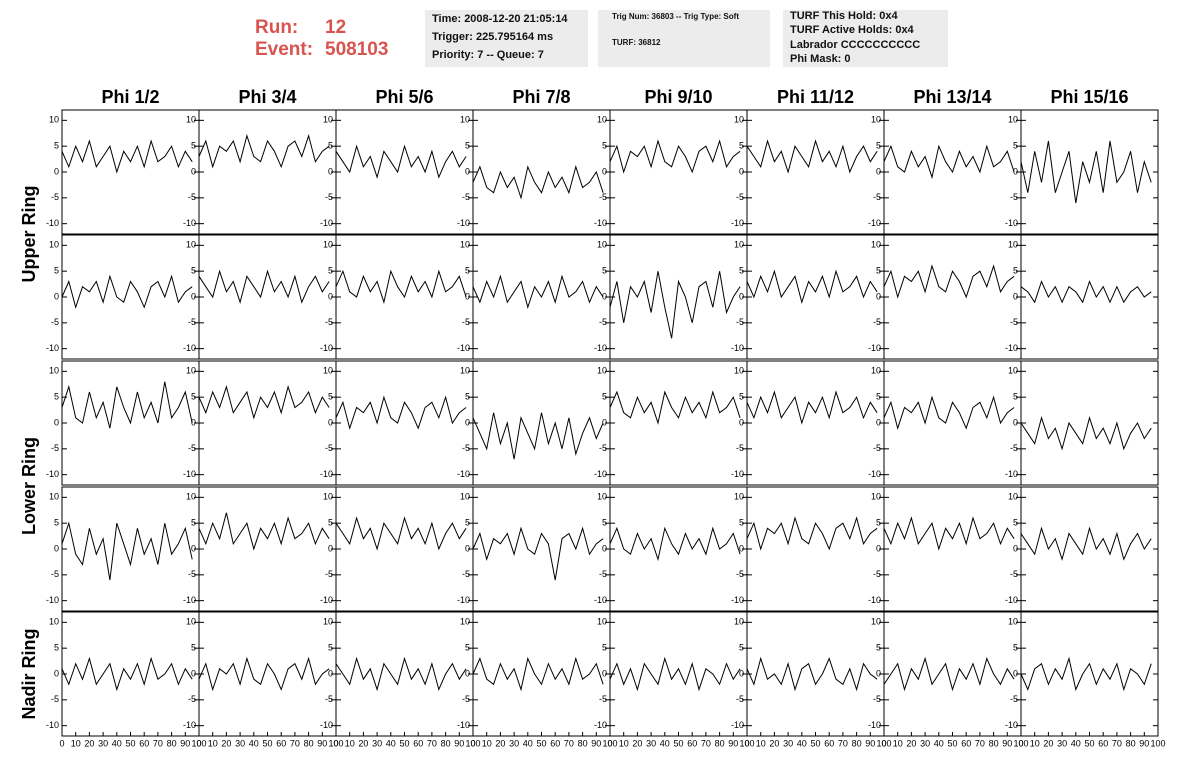 The image size is (1196, 777). What do you see at coordinates (267, 97) in the screenshot?
I see `column-title: Phi 3/4` at bounding box center [267, 97].